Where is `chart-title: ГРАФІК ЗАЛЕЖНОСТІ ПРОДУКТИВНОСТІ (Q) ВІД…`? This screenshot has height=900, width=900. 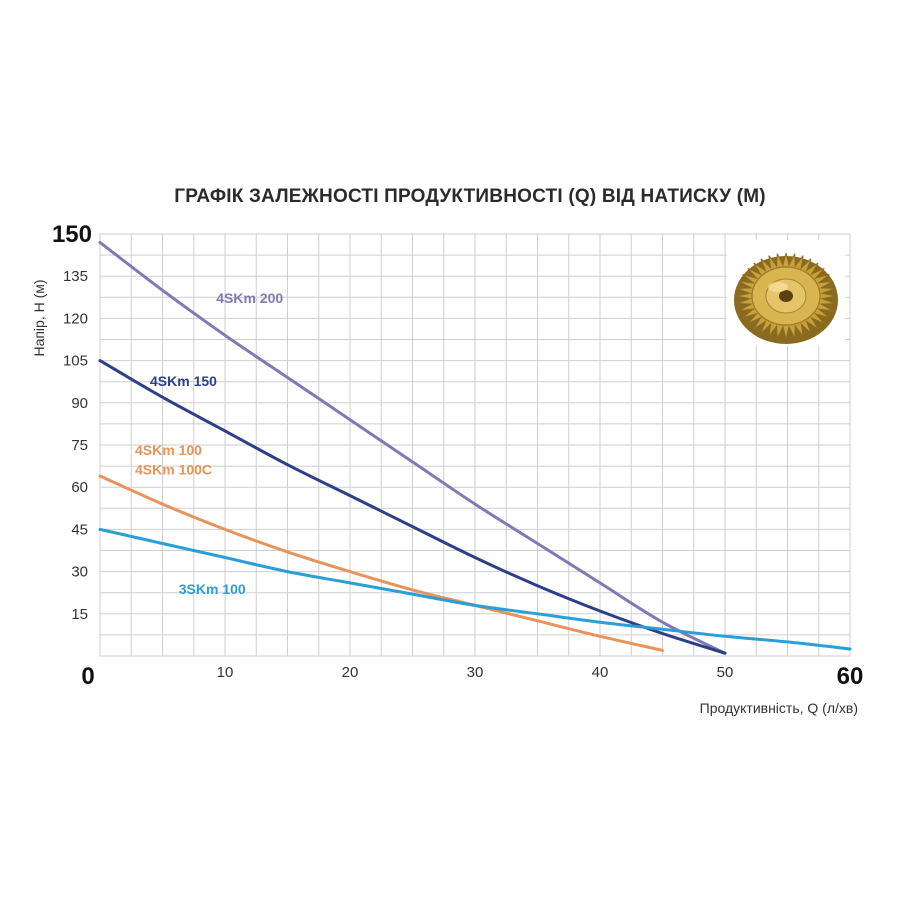 chart-title: ГРАФІК ЗАЛЕЖНОСТІ ПРОДУКТИВНОСТІ (Q) ВІД… is located at coordinates (470, 196).